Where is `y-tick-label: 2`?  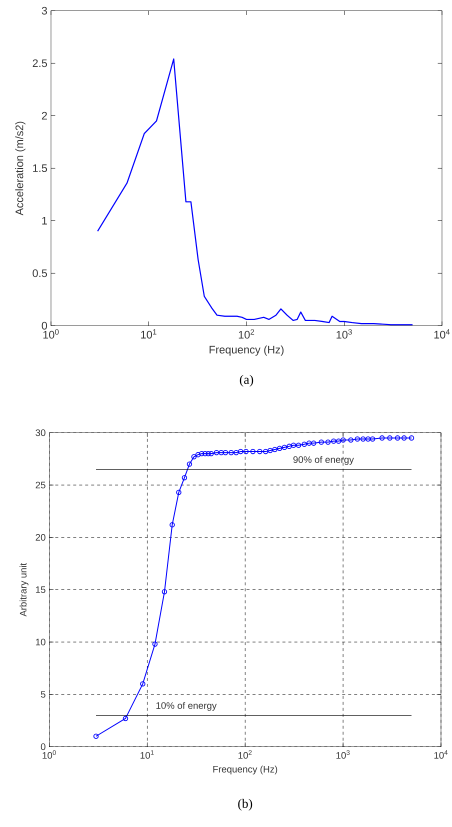
y-tick-label: 2 is located at coordinates (44, 116).